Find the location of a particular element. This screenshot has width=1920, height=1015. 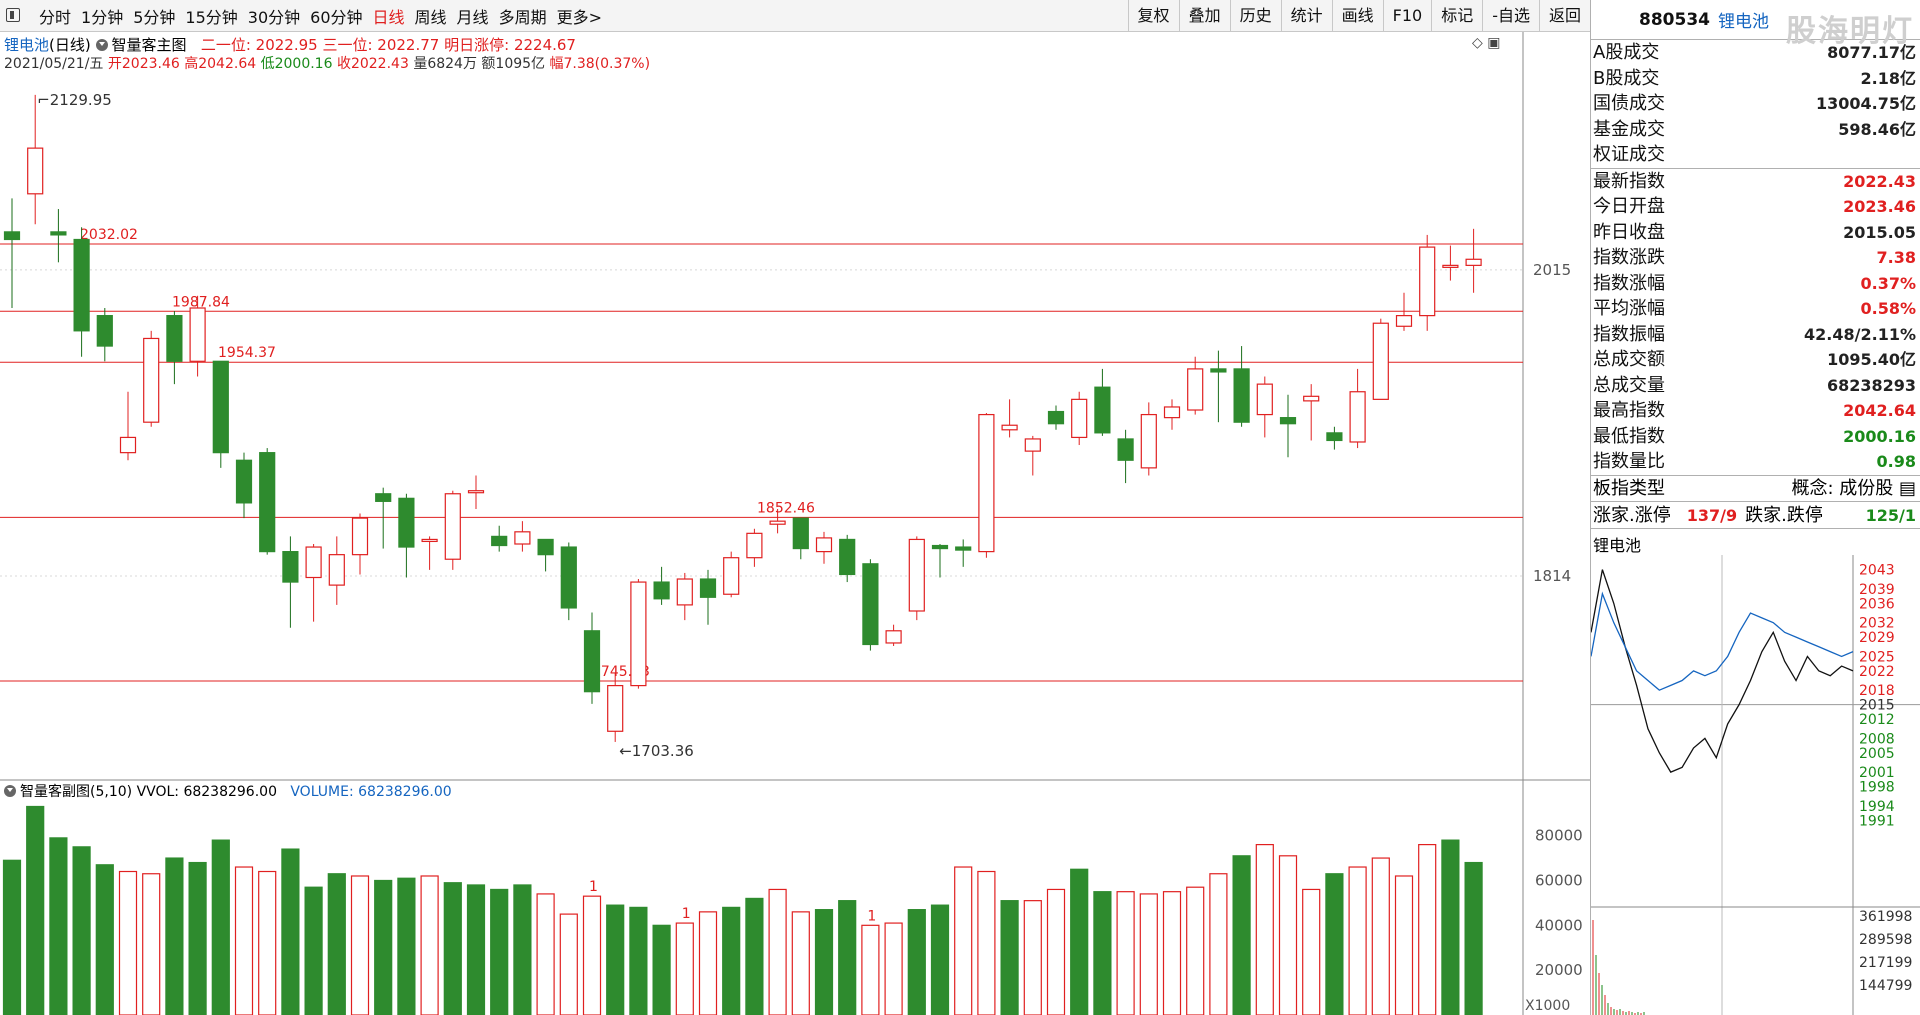

board-type-value: 概念: 成份股 ▤ is located at coordinates (1853, 488).